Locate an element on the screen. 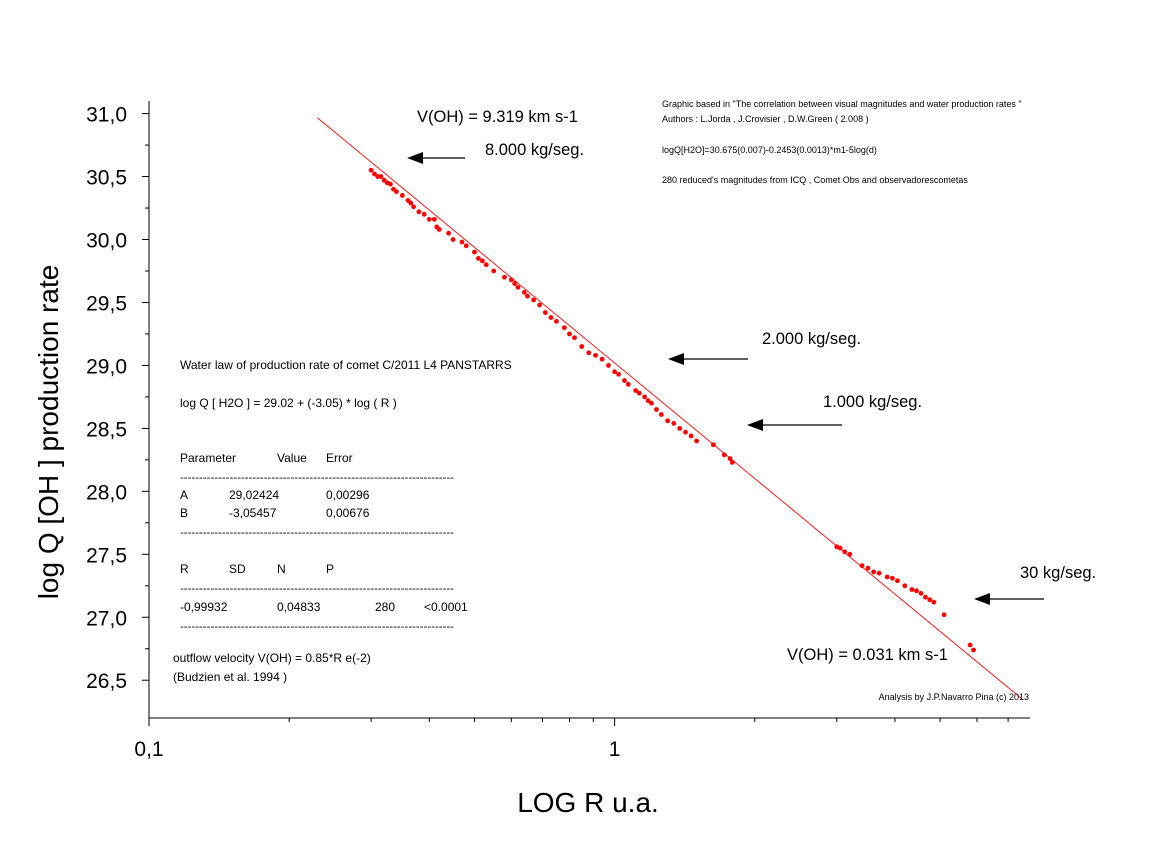 This screenshot has width=1160, height=856. y-tick-label: 26,5 is located at coordinates (106, 681).